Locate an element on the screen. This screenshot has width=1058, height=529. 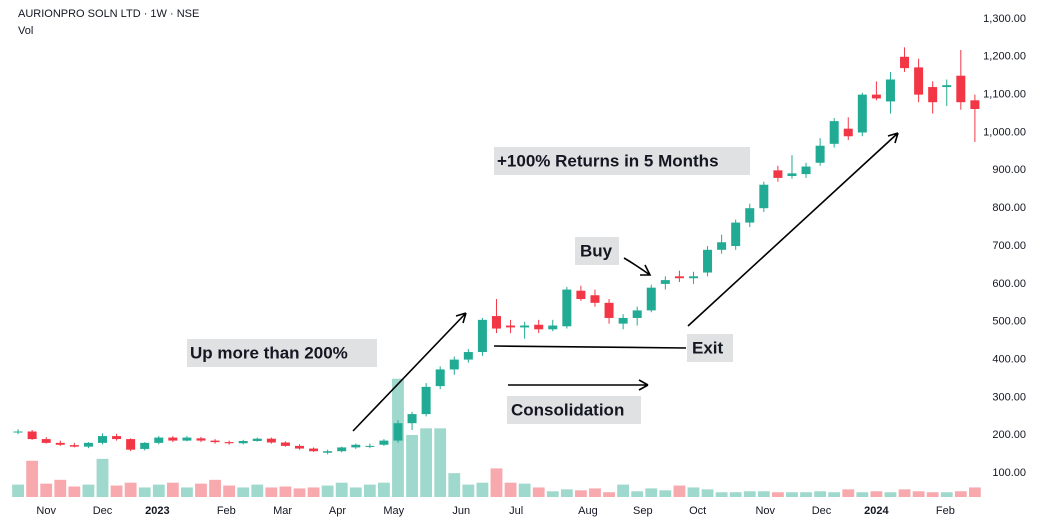
x-tick-label: Dec is located at coordinates (822, 511).